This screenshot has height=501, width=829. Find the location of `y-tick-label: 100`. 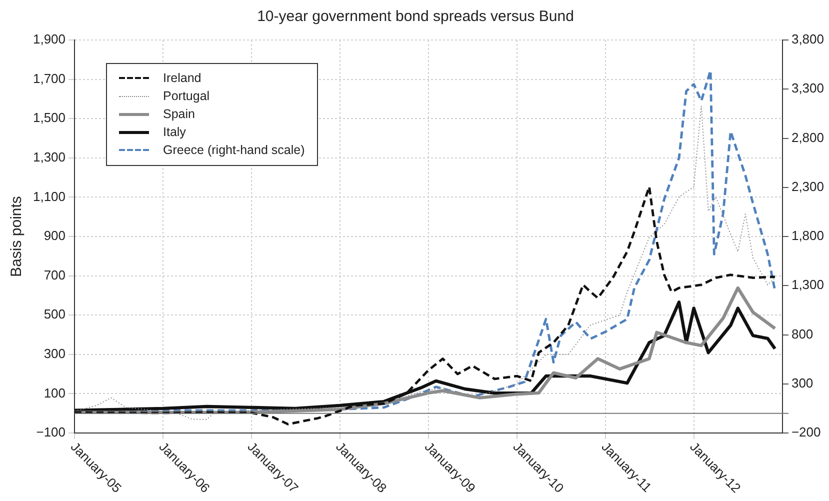

y-tick-label: 100 is located at coordinates (55, 392).